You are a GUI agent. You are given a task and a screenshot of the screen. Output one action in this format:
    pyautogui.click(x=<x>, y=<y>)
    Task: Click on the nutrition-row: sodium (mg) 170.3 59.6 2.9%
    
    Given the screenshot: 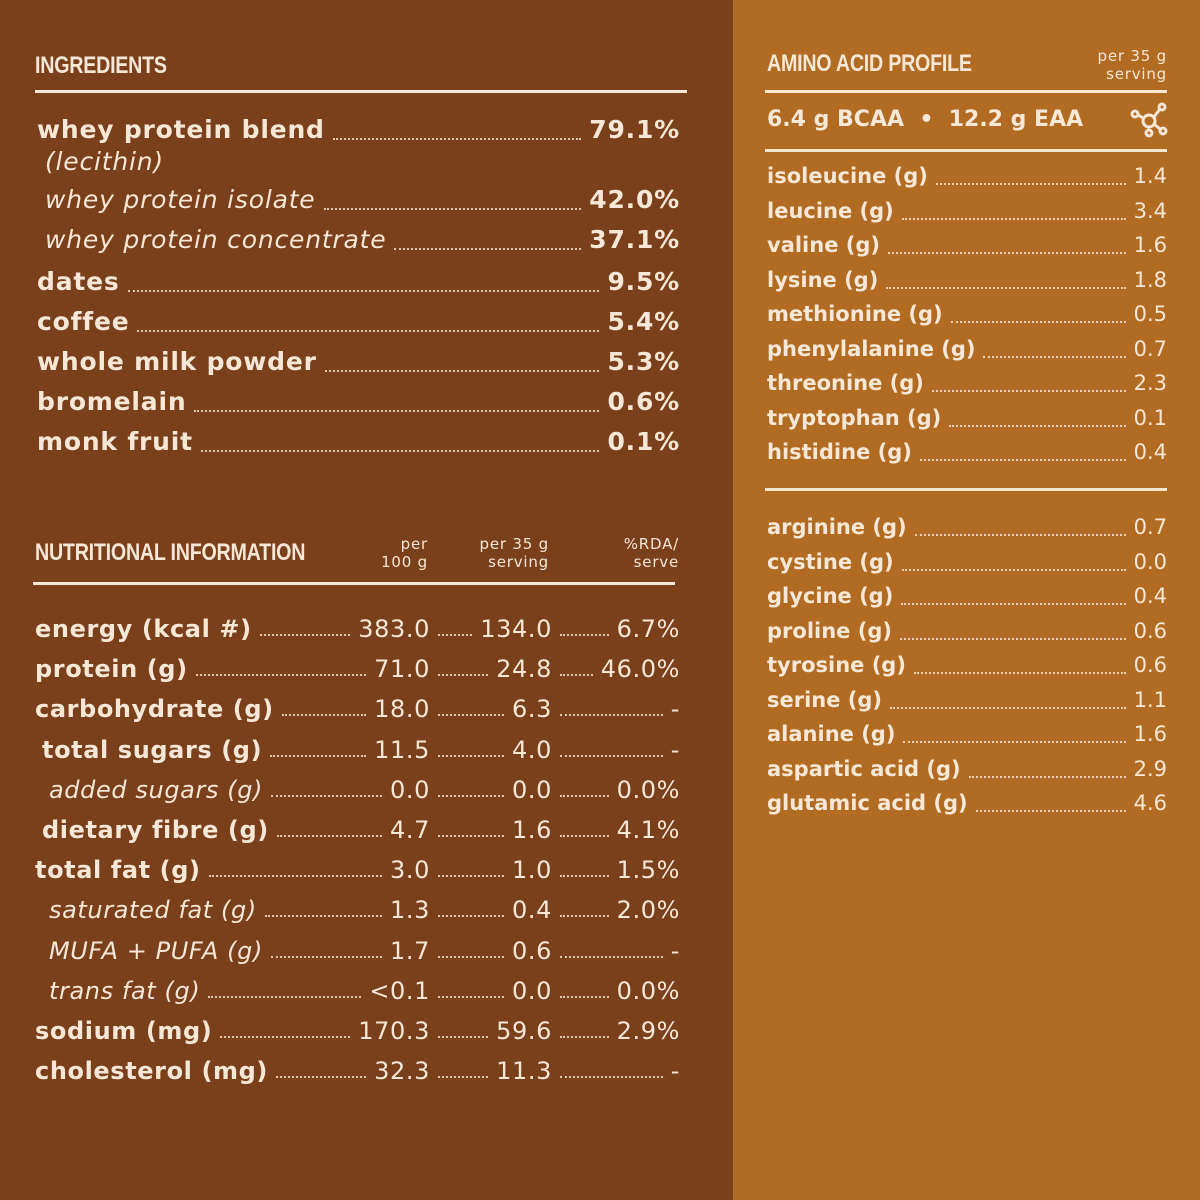 What is the action you would take?
    pyautogui.click(x=357, y=1031)
    